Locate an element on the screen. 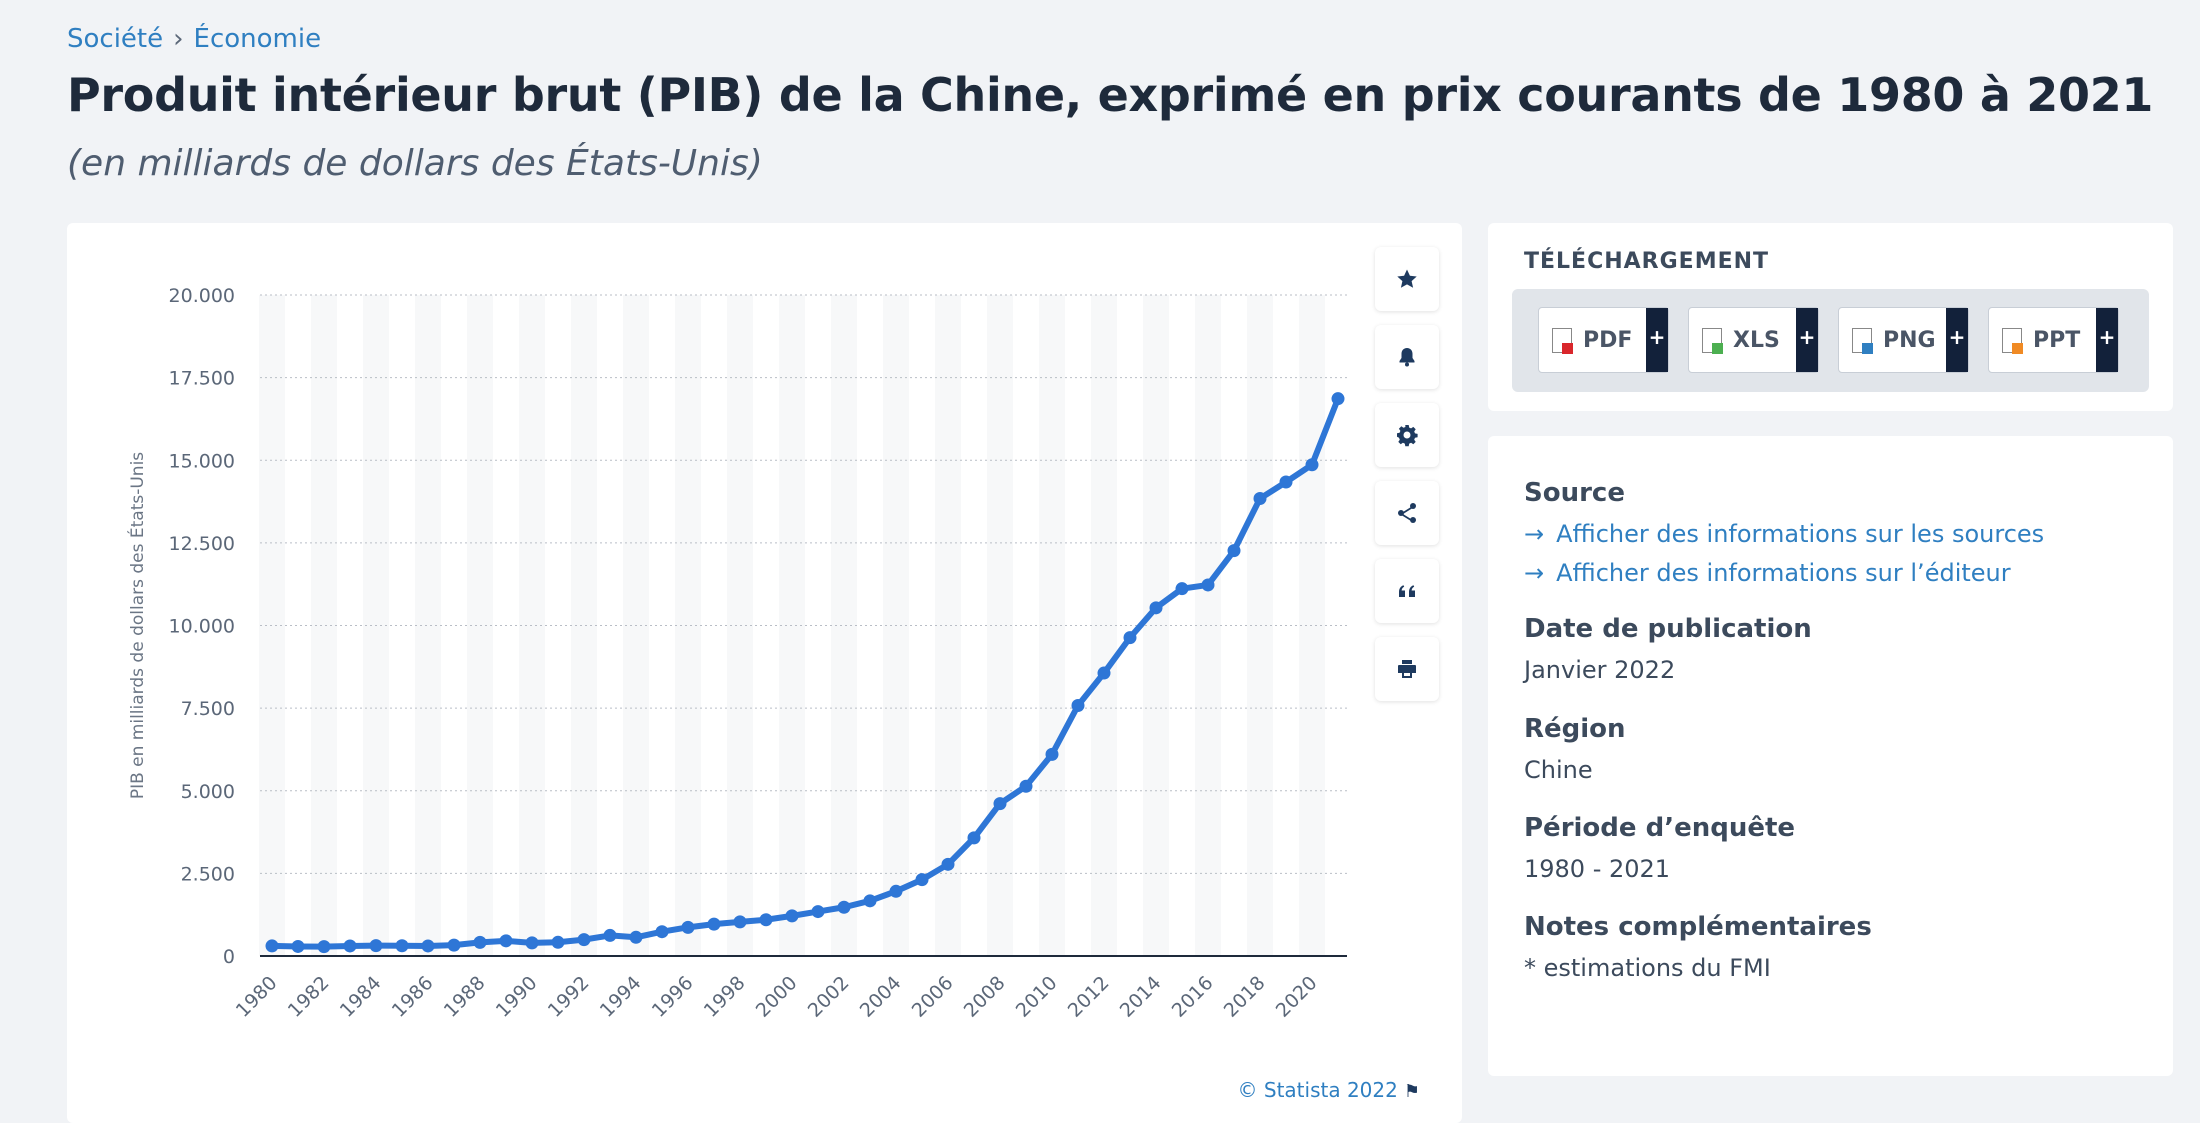 The image size is (2200, 1123). y-tick-label: 10.000 is located at coordinates (202, 627).